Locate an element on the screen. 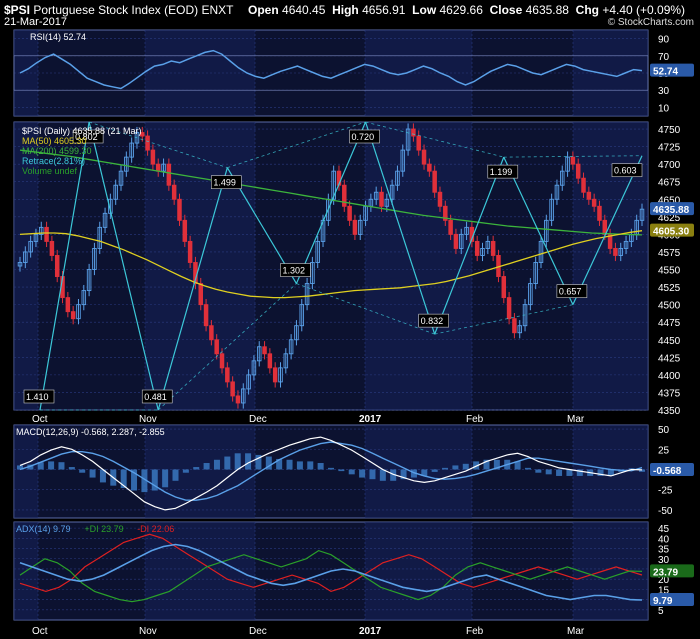 The height and width of the screenshot is (639, 700). ma200-line is located at coordinates (331, 192).